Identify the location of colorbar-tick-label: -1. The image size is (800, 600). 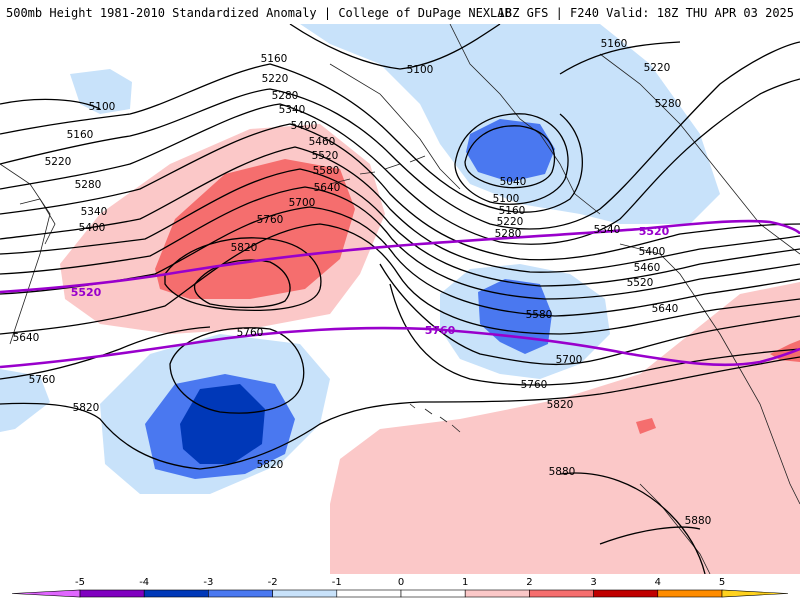
(337, 582).